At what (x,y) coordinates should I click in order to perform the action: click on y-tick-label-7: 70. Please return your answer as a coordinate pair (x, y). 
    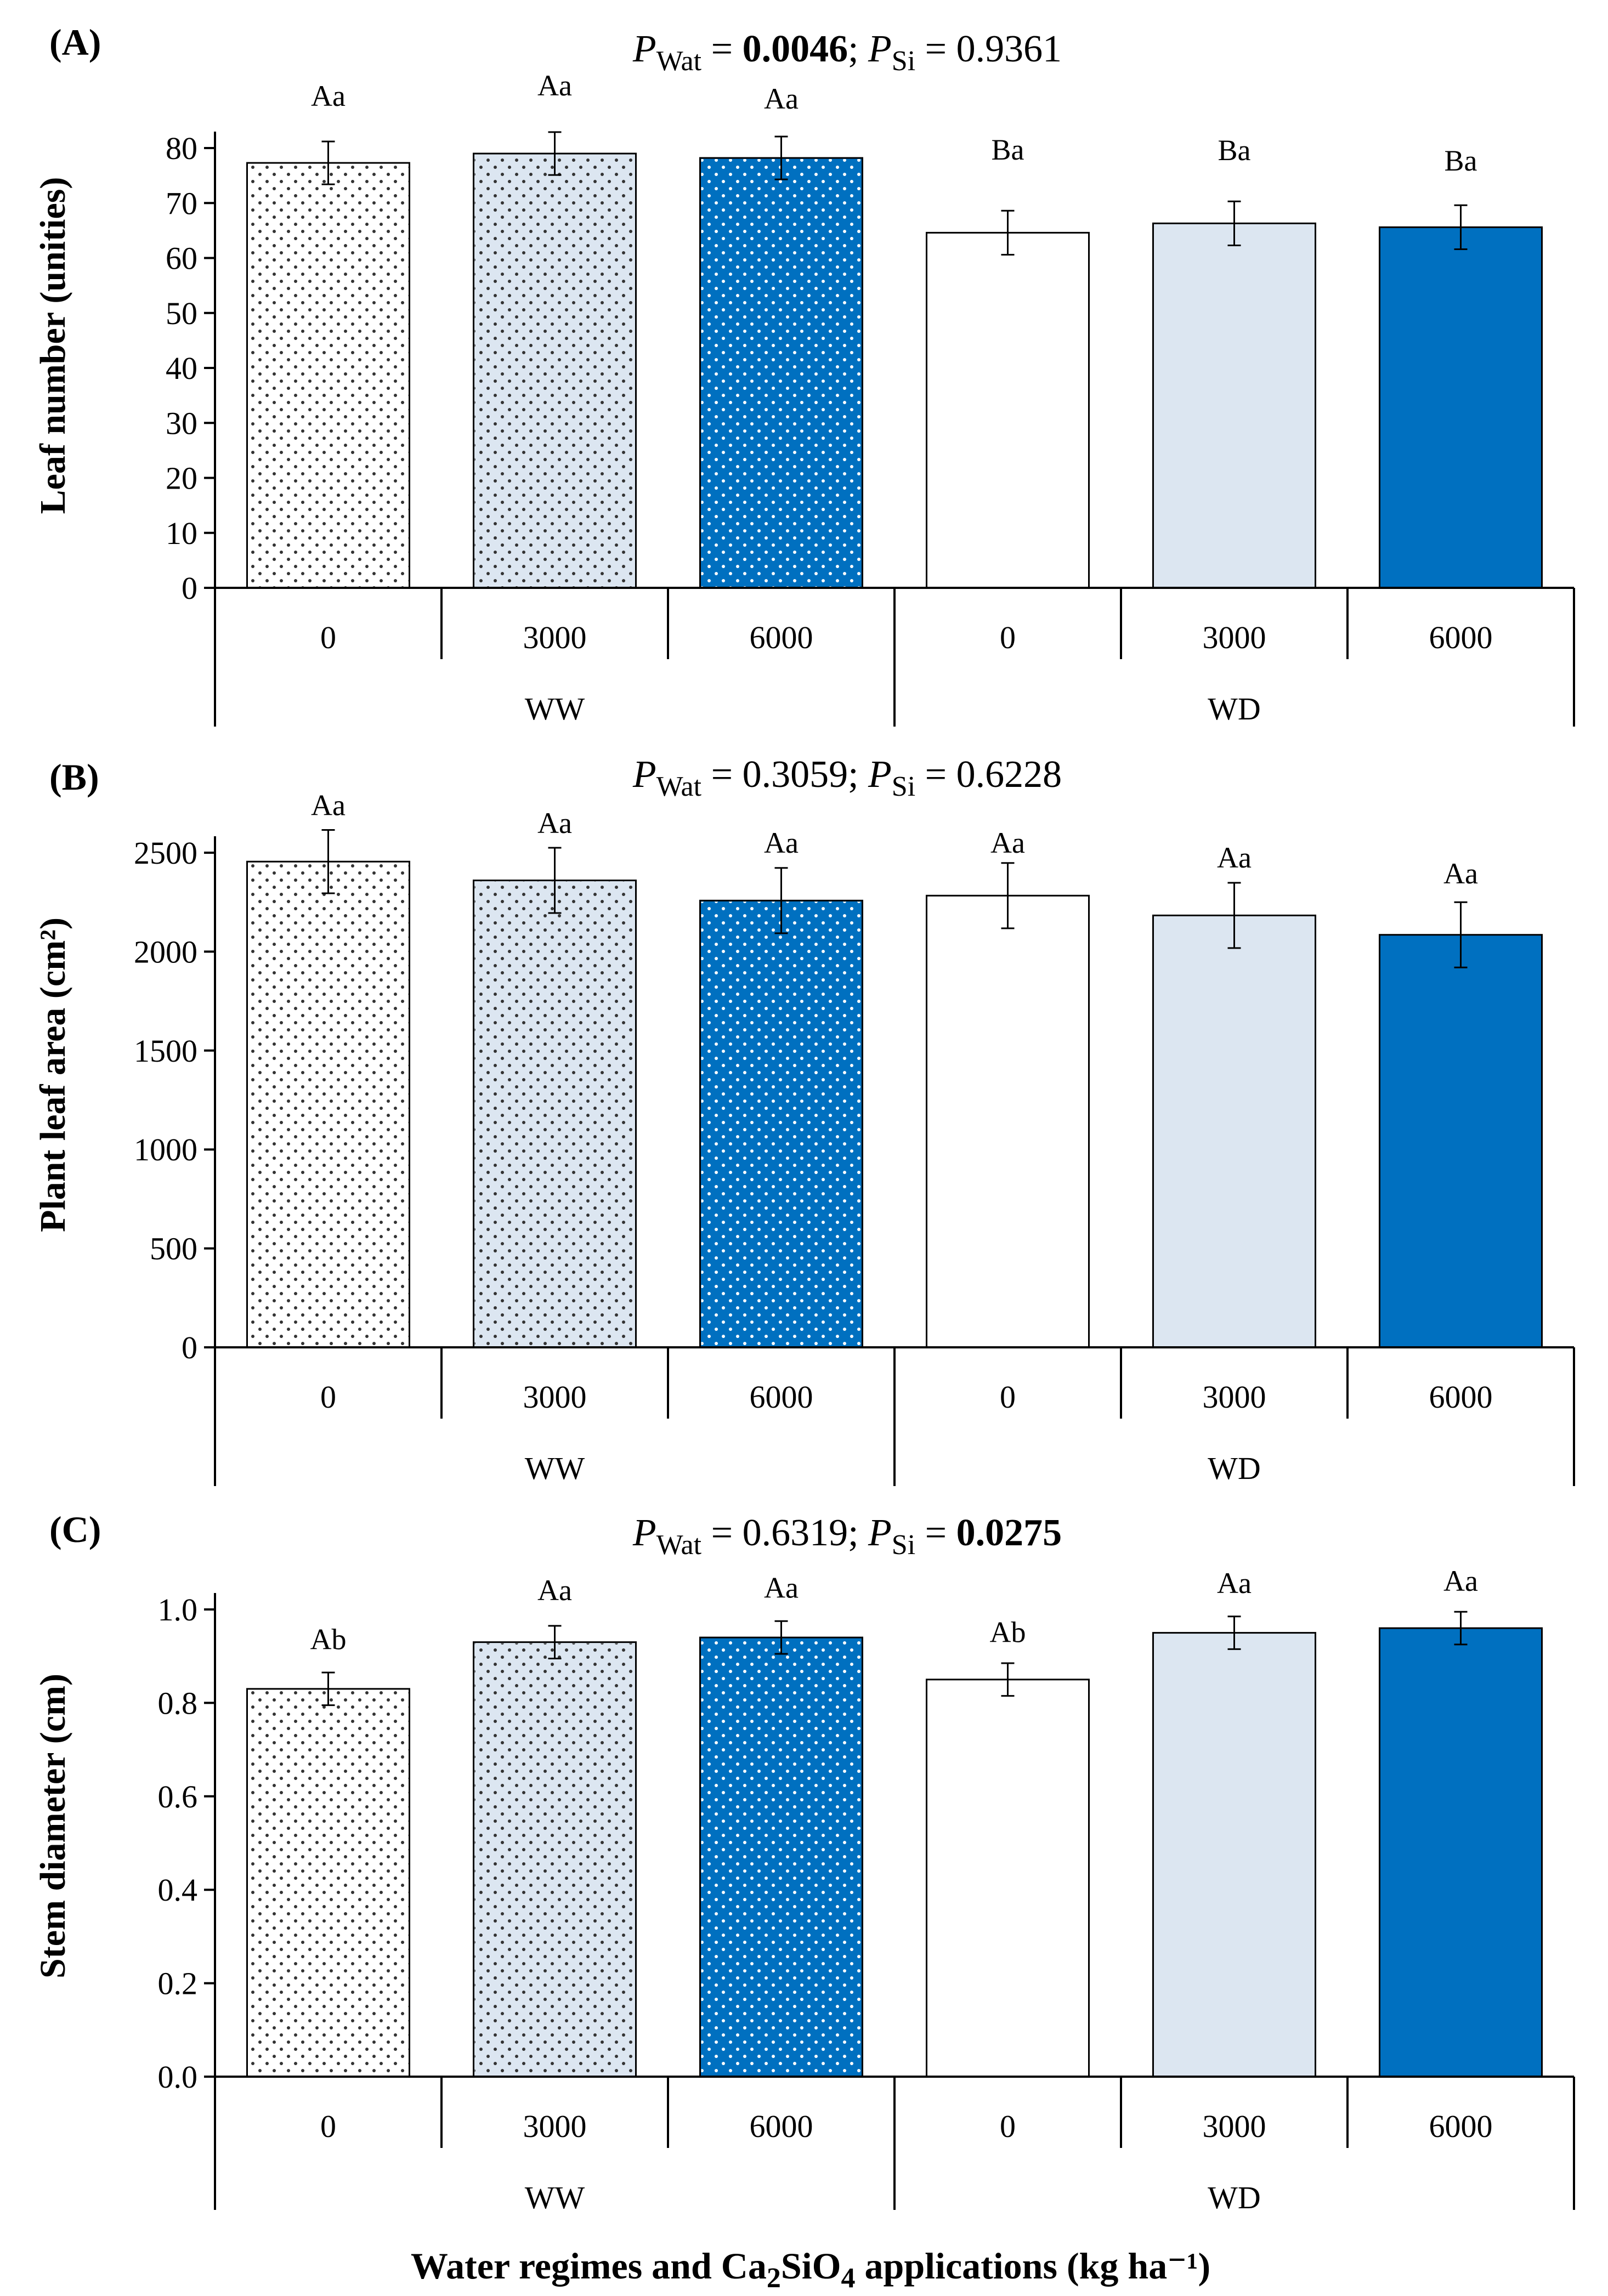
    Looking at the image, I should click on (181, 203).